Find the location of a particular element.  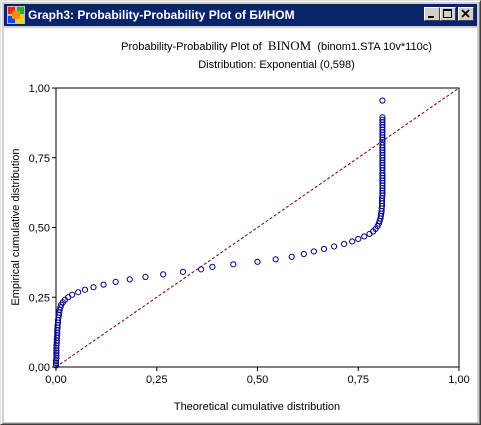

x-tick-label: 0,25 is located at coordinates (156, 380).